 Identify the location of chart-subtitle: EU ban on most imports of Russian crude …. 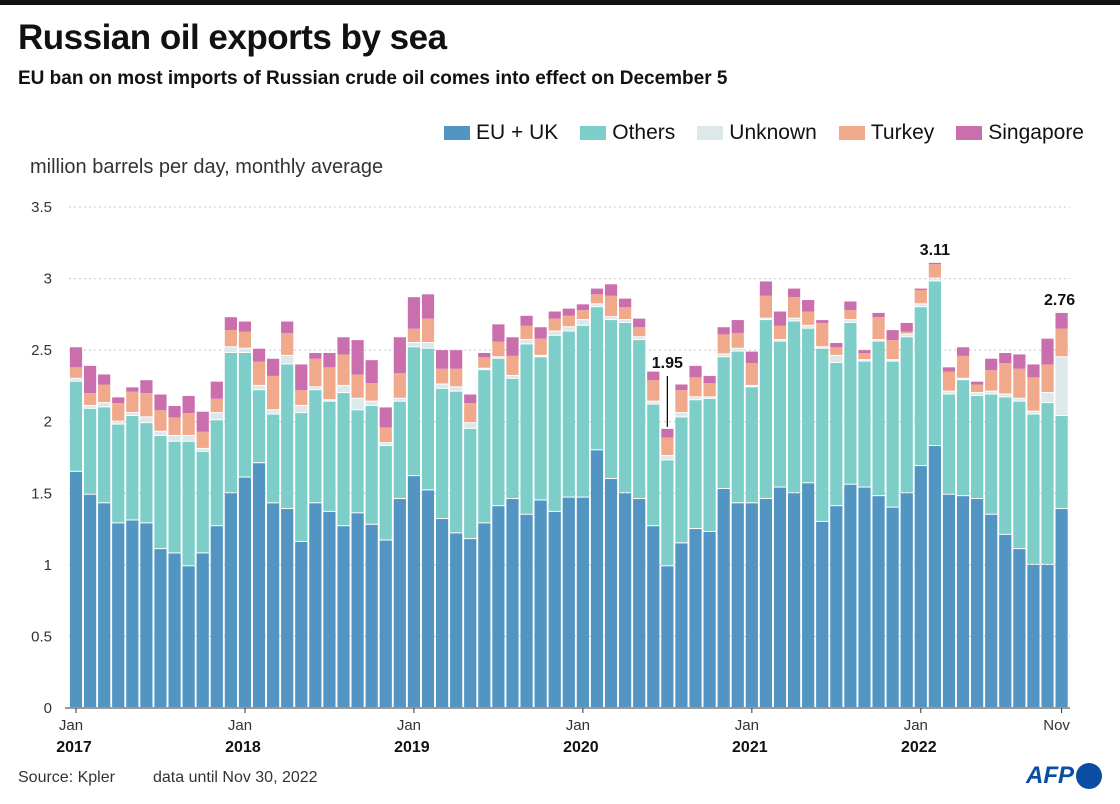
(373, 78).